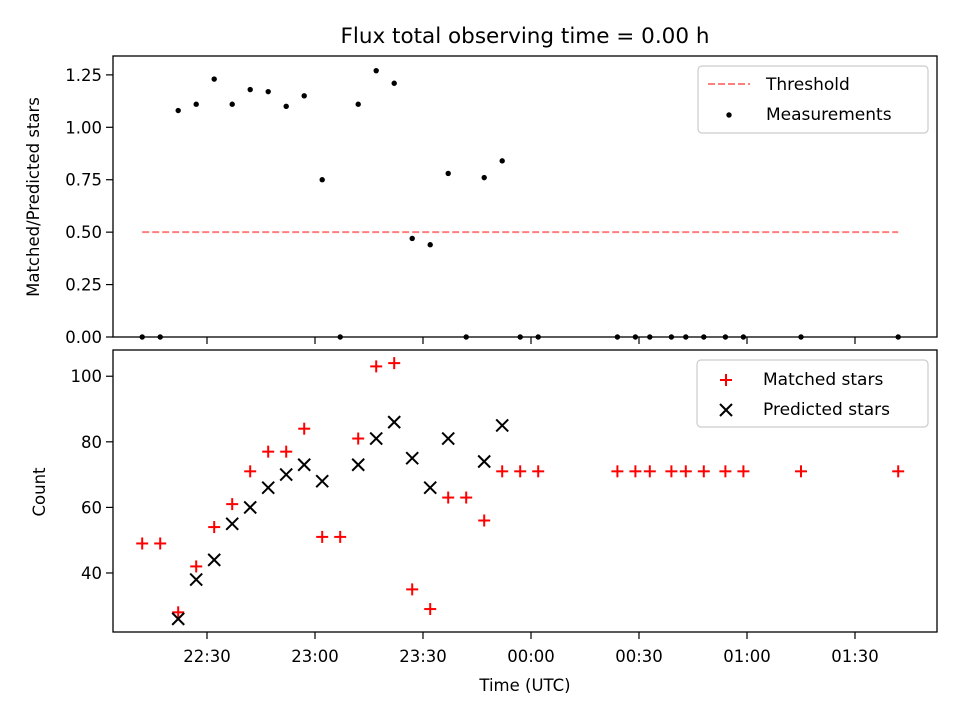 This screenshot has height=720, width=960. I want to click on legend-matched-label: Matched stars, so click(823, 380).